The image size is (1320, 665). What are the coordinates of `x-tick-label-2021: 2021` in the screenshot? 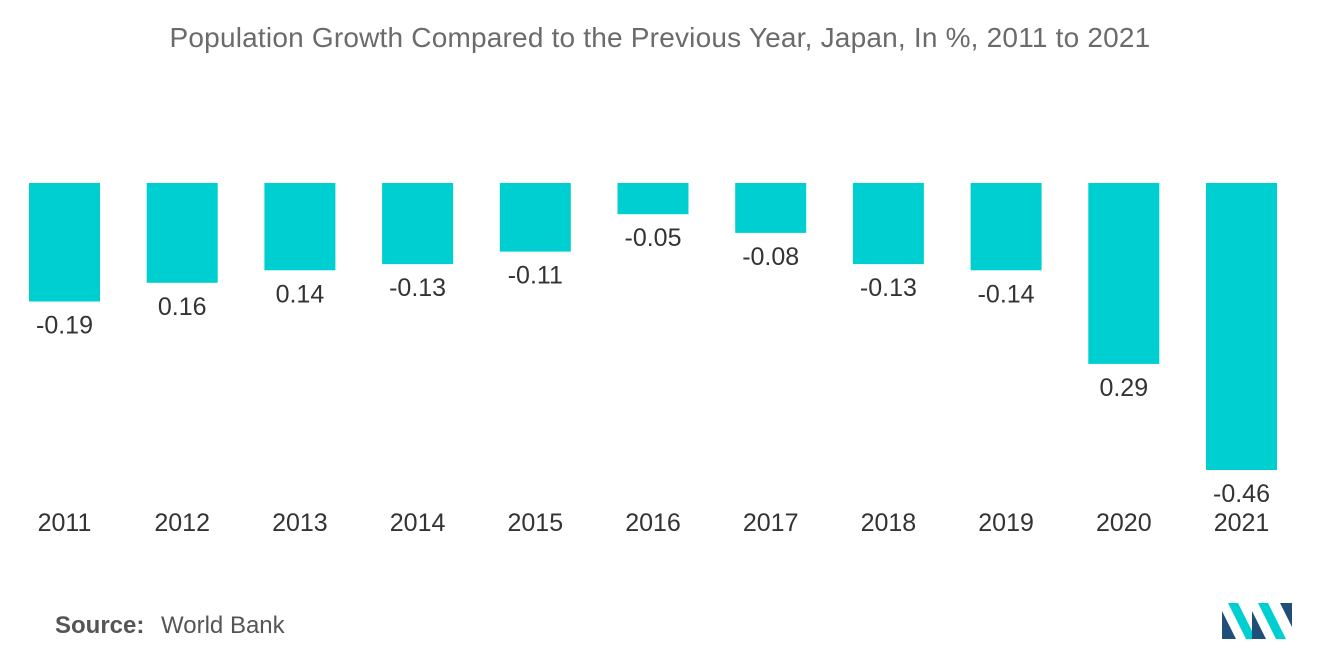 It's located at (1242, 523).